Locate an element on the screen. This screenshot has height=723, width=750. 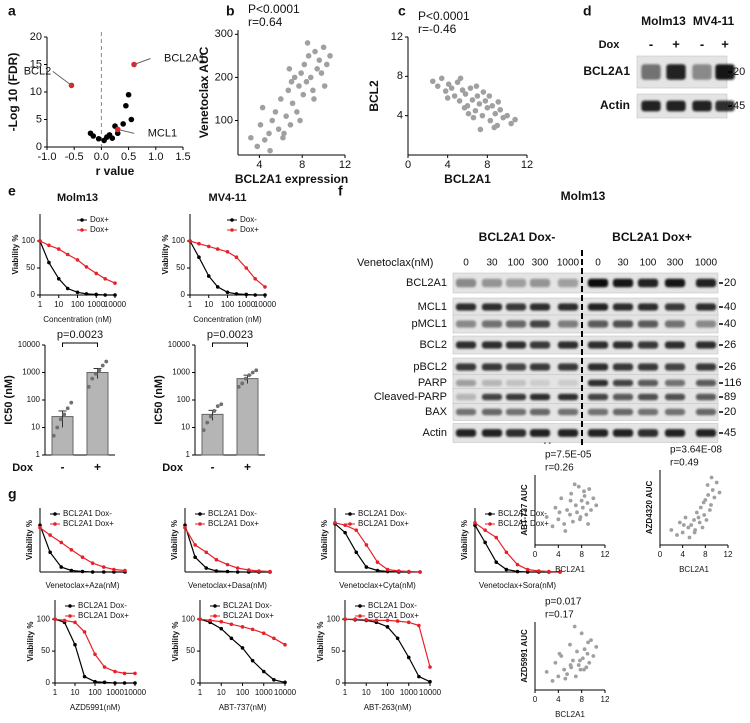
y-tick-label: 15 is located at coordinates (36, 64).